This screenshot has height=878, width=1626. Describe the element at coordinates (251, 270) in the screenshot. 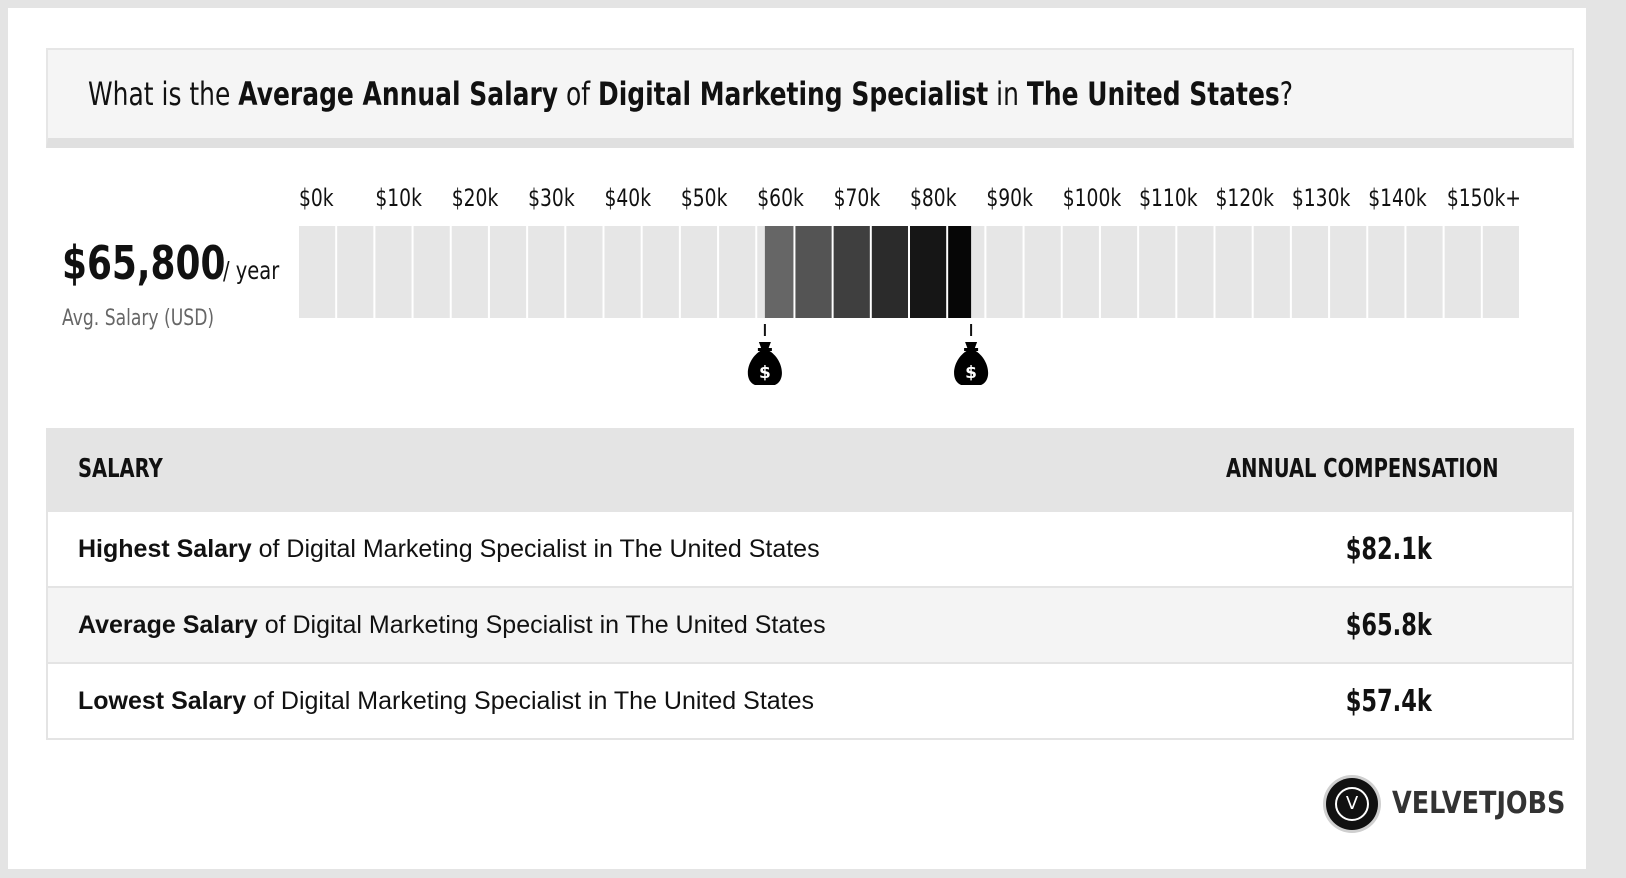

I see `per-year-label: / year` at that location.